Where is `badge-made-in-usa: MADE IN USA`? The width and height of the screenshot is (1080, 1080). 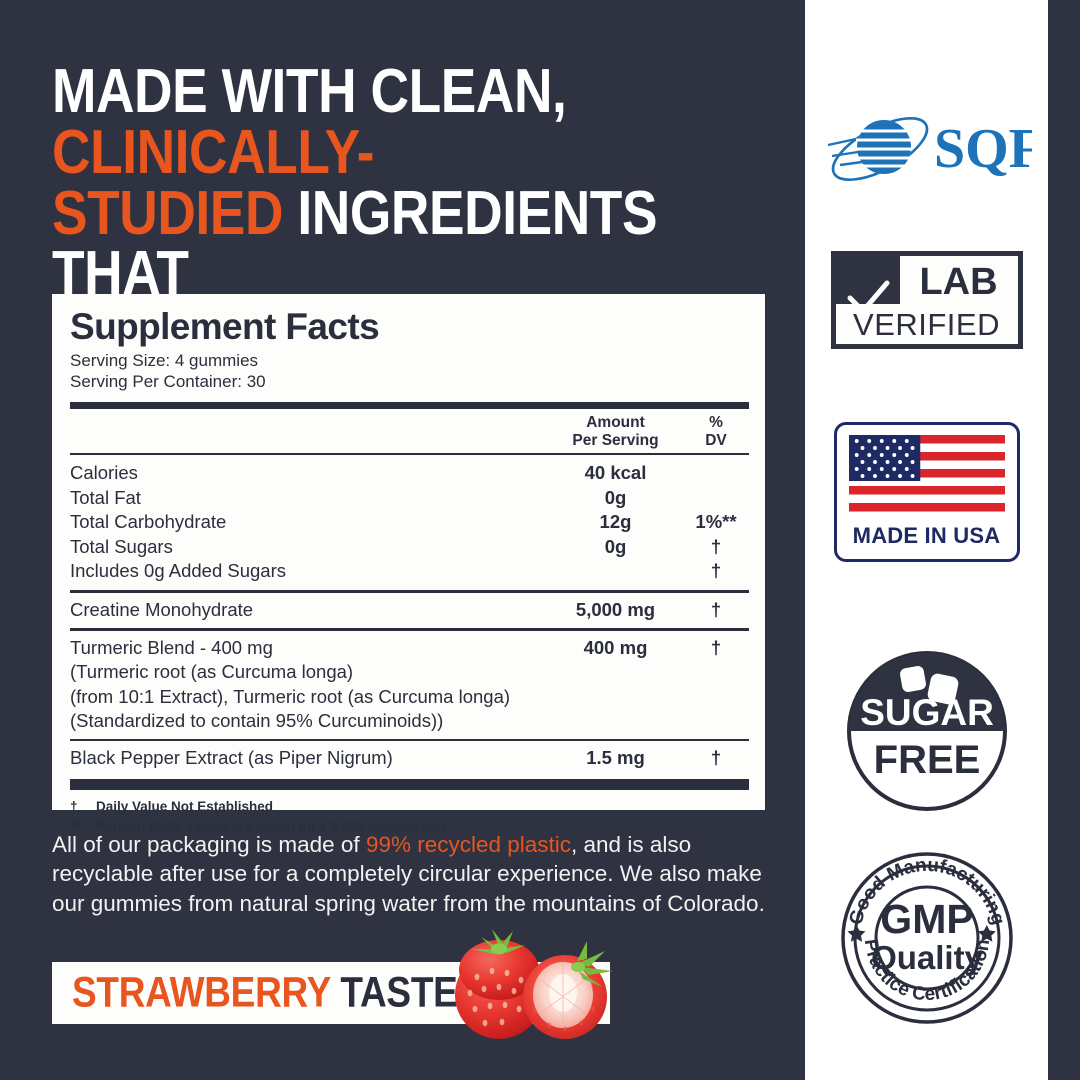 badge-made-in-usa: MADE IN USA is located at coordinates (926, 492).